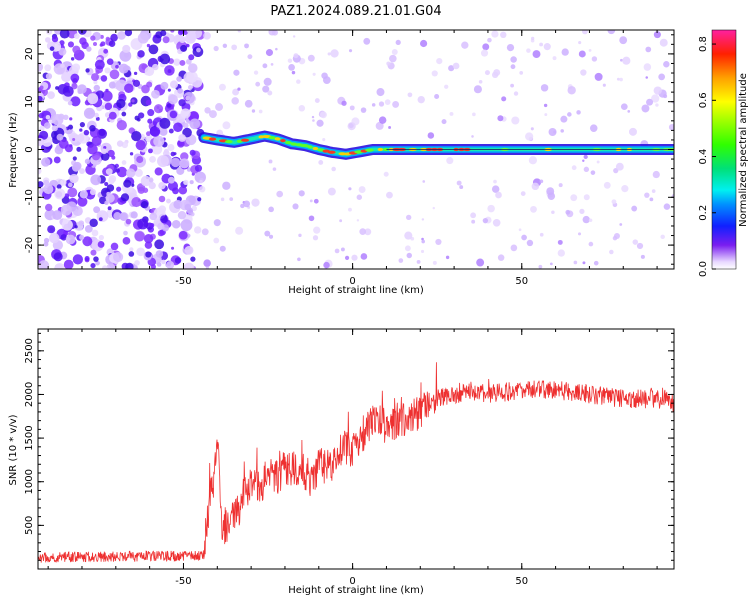 The height and width of the screenshot is (600, 750). Describe the element at coordinates (355, 11) in the screenshot. I see `chart-title: PAZ1.2024.089.21.01.G04` at that location.